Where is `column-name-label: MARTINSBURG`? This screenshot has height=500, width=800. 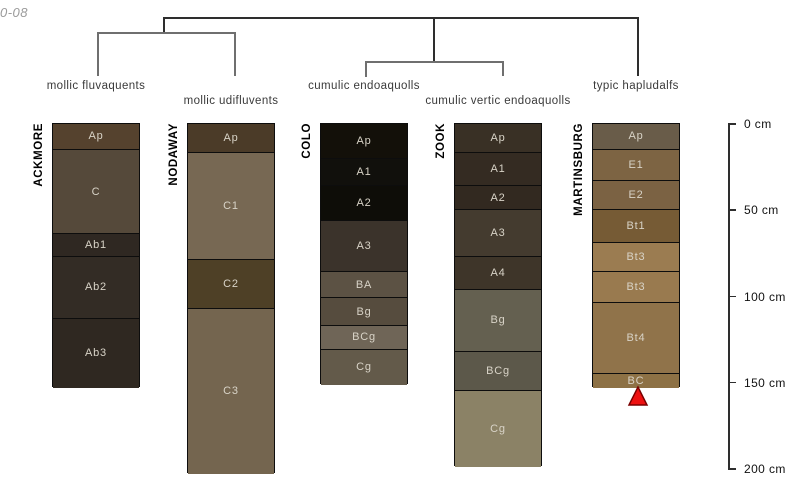 column-name-label: MARTINSBURG is located at coordinates (579, 169).